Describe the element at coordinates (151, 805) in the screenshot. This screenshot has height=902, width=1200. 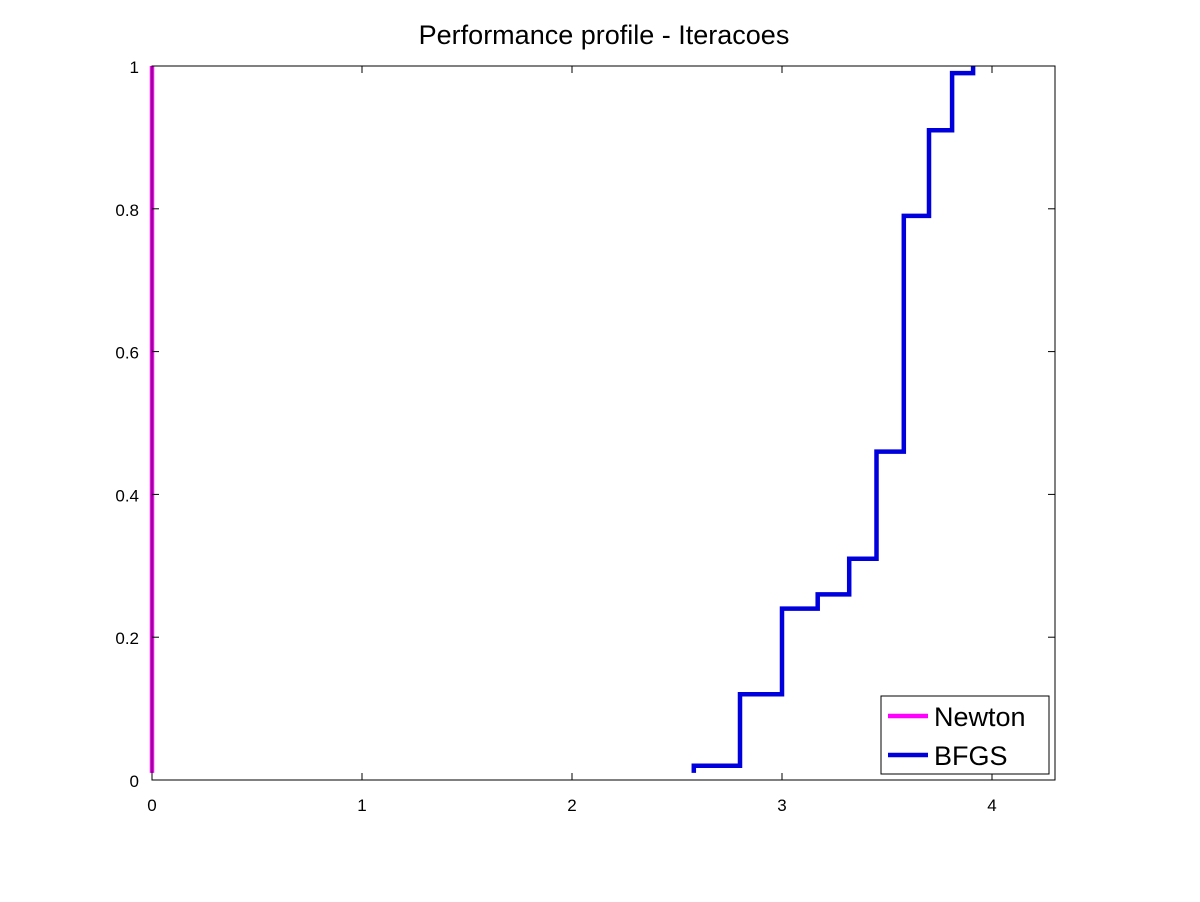
I see `x-tick-label: 0` at that location.